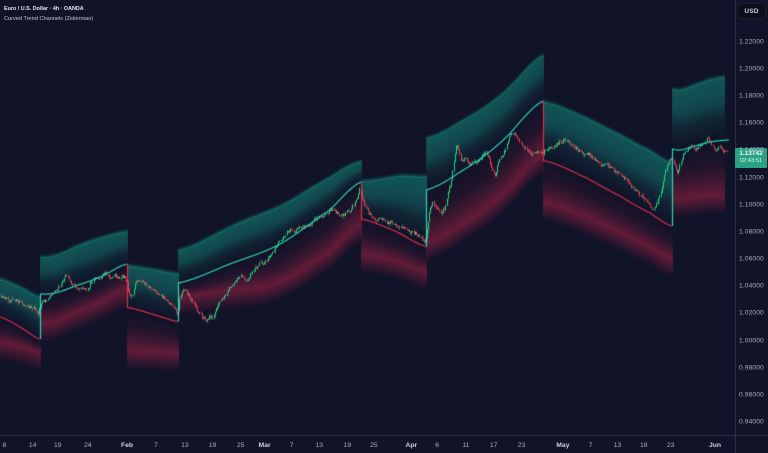 This screenshot has height=453, width=768. I want to click on time-axis-month-label: May, so click(563, 445).